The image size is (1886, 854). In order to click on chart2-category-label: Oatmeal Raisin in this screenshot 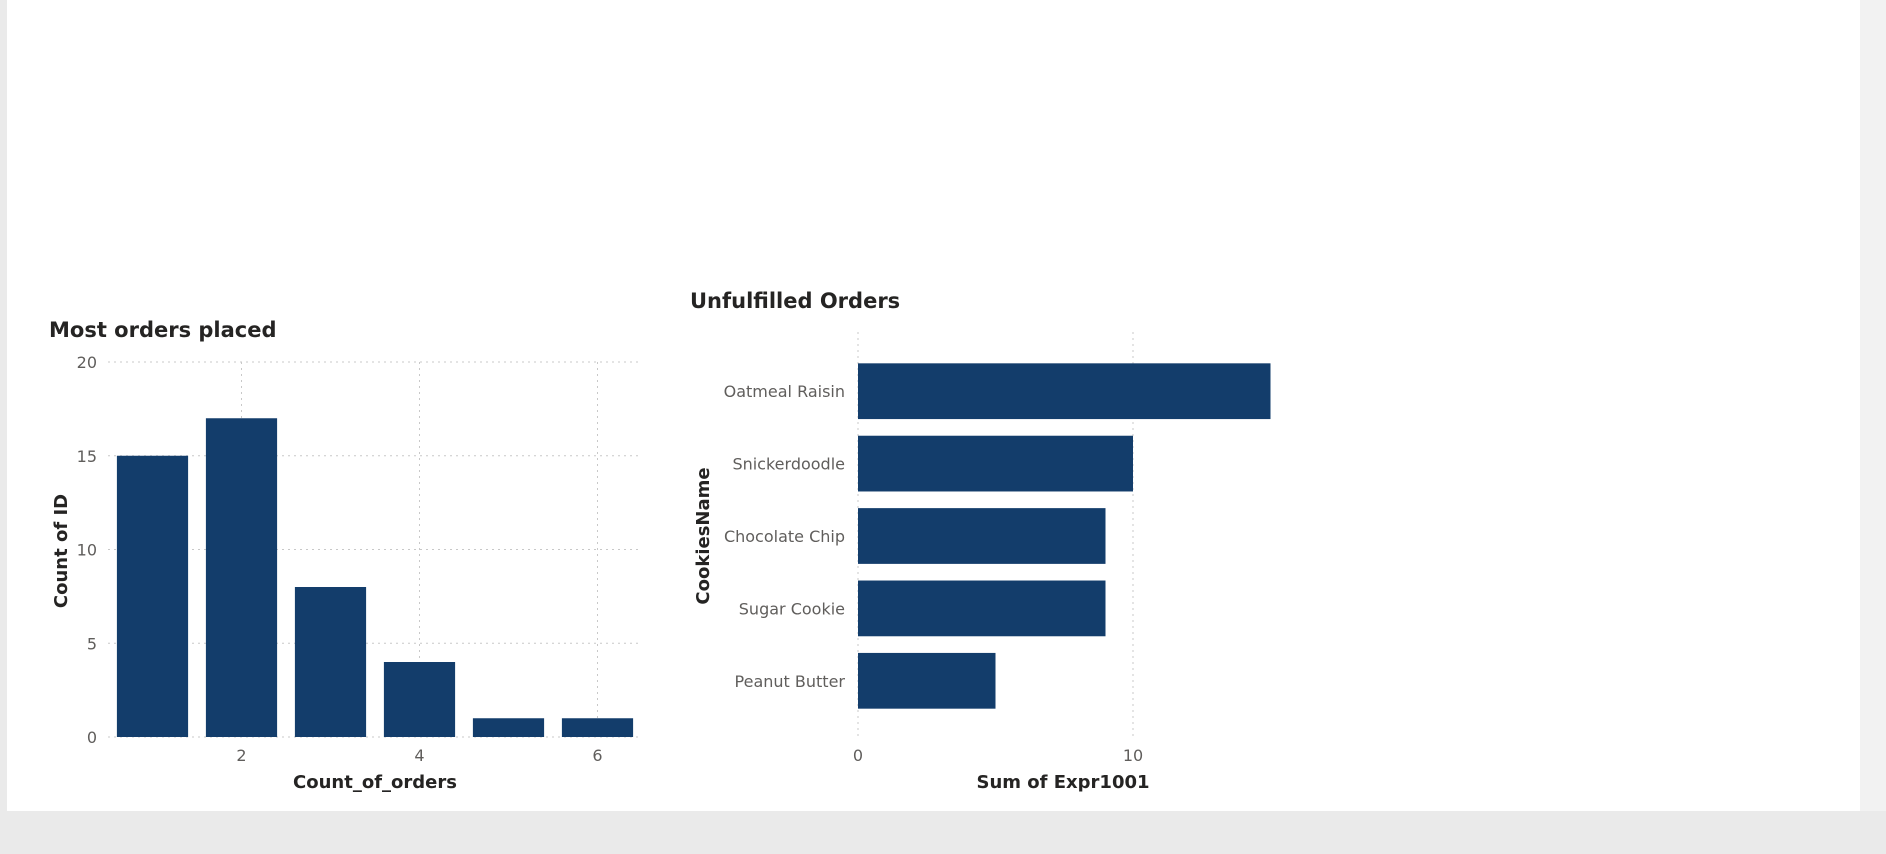, I will do `click(784, 391)`.